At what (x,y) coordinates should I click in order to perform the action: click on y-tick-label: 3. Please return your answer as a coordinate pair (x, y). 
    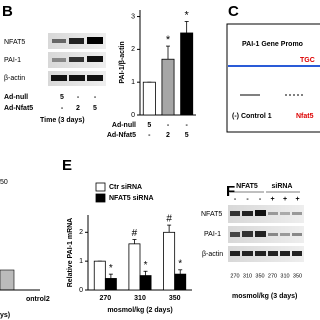
    Looking at the image, I should click on (133, 16).